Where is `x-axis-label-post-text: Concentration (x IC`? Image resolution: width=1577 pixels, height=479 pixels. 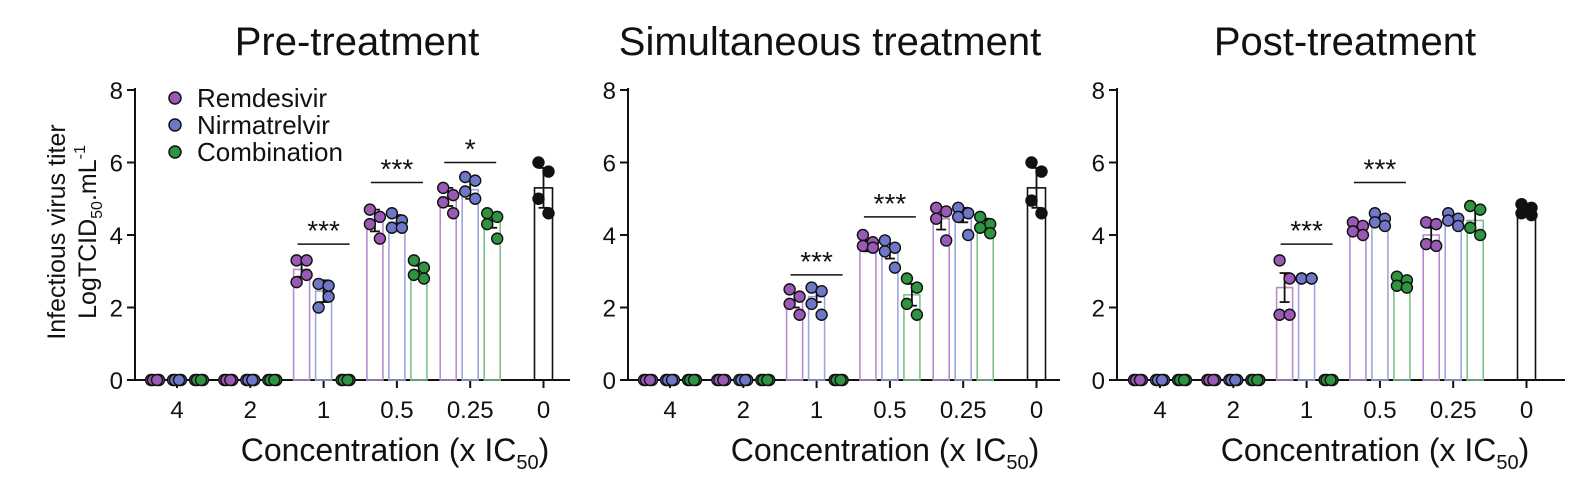
x-axis-label-post-text: Concentration (x IC is located at coordinates (1359, 450).